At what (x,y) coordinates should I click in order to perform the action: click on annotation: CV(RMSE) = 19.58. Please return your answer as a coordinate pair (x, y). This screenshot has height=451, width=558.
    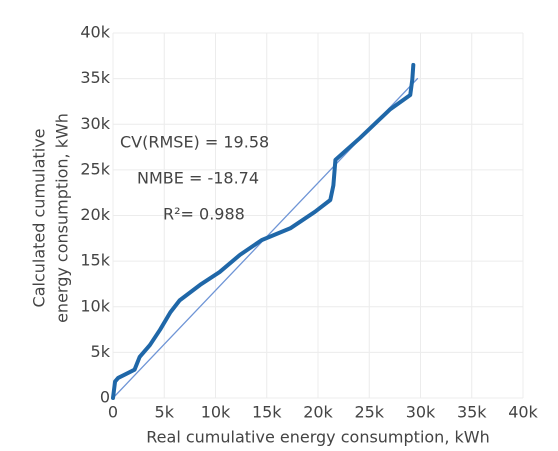
    Looking at the image, I should click on (194, 142).